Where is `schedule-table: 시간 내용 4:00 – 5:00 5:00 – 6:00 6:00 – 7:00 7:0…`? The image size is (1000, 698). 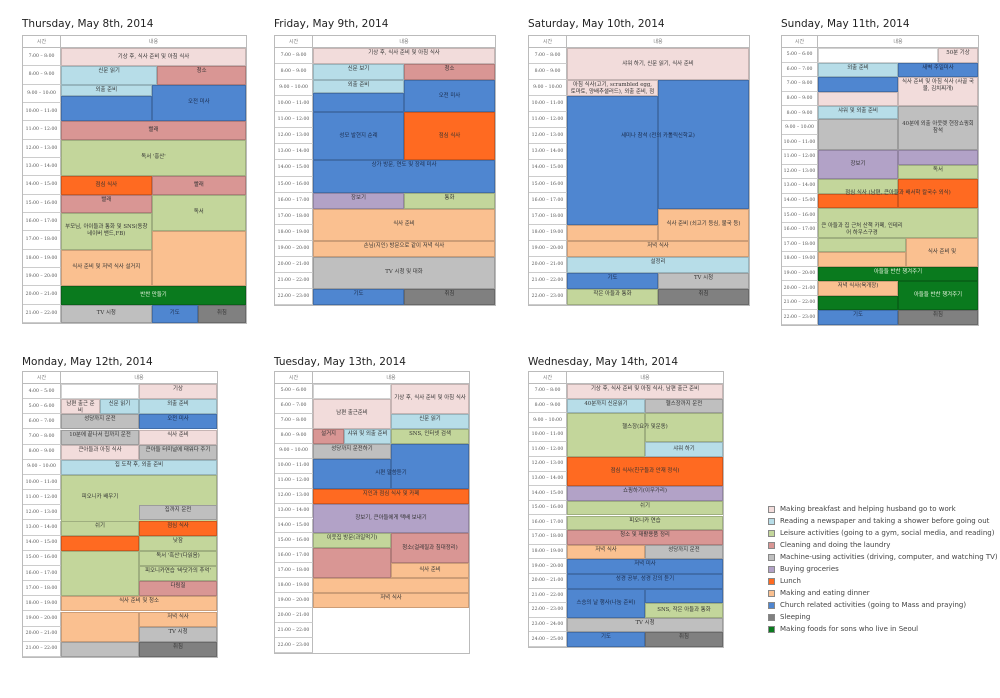 schedule-table: 시간 내용 4:00 – 5:00 5:00 – 6:00 6:00 – 7:00 7:0… is located at coordinates (120, 514).